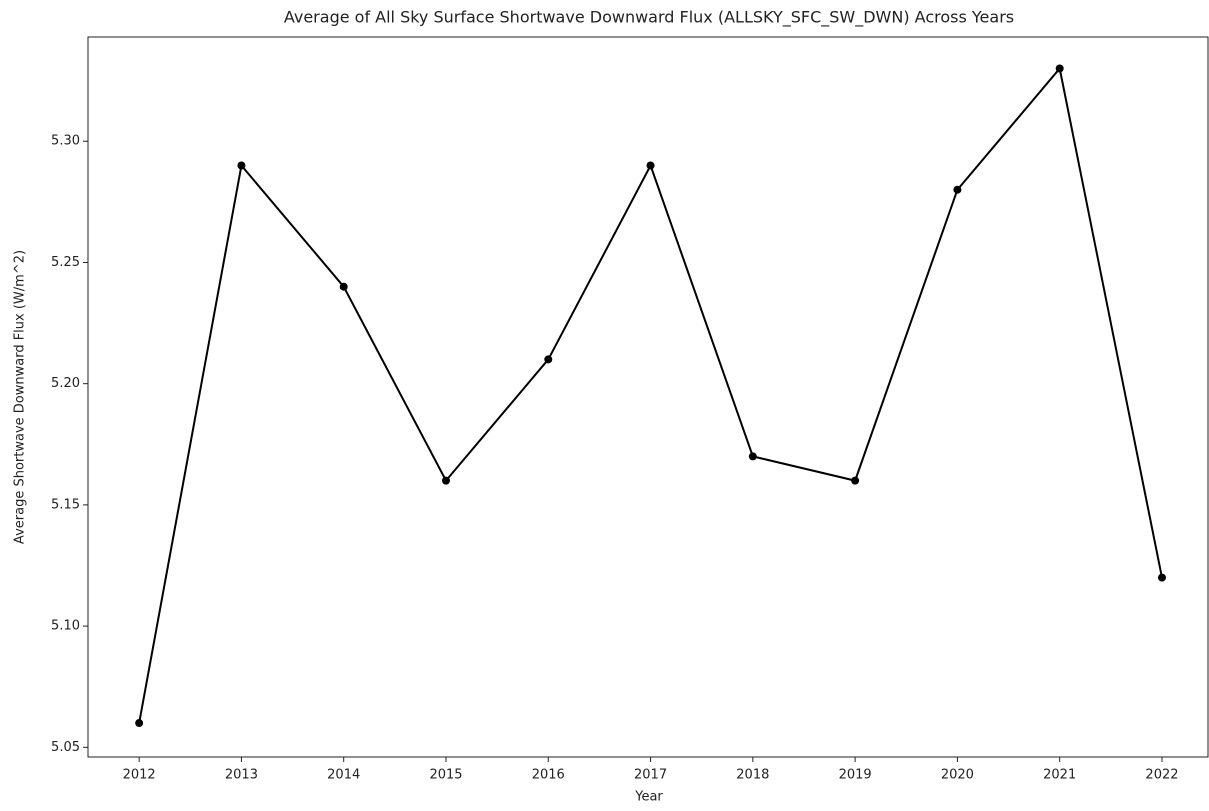 This screenshot has height=811, width=1209. Describe the element at coordinates (20, 397) in the screenshot. I see `y-axis-label: Average Shortwave Downward Flux (W/m^2)` at that location.